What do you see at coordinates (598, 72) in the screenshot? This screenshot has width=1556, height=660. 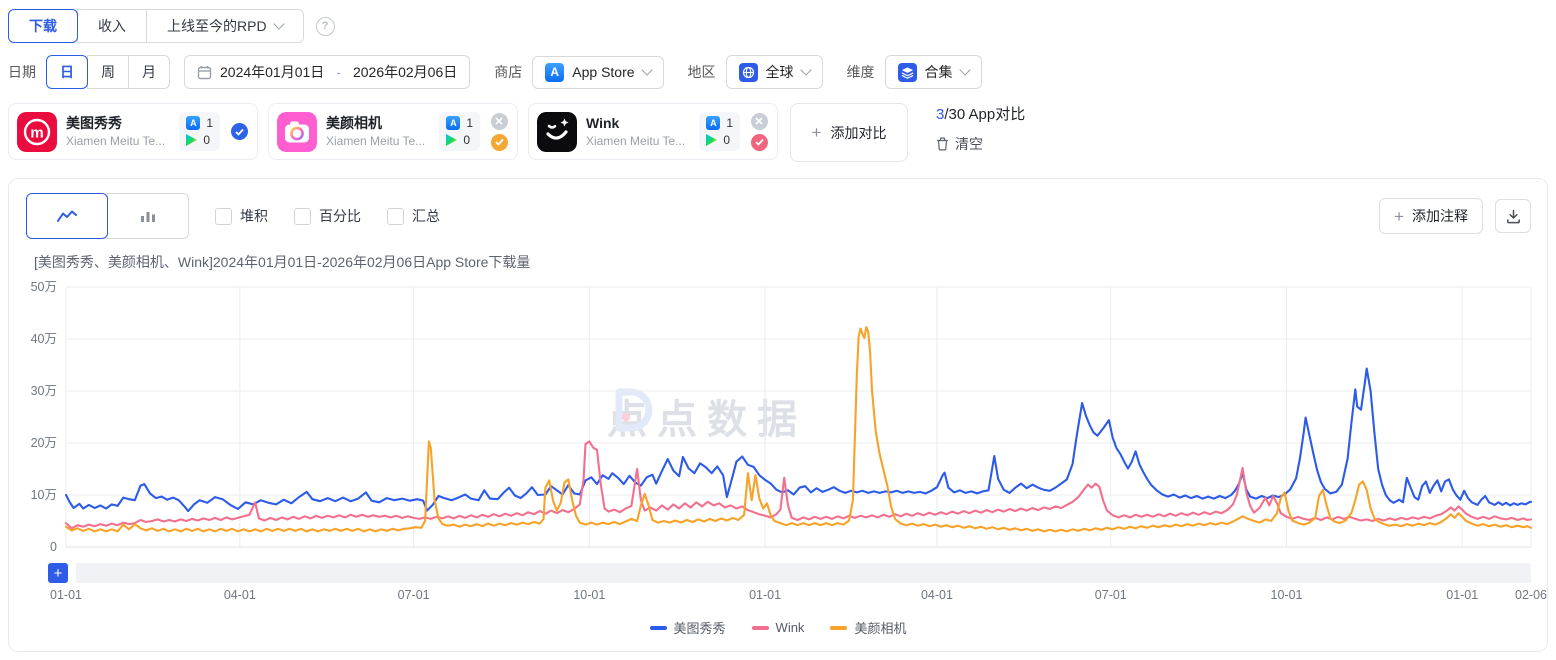 I see `store-select: A App Store` at bounding box center [598, 72].